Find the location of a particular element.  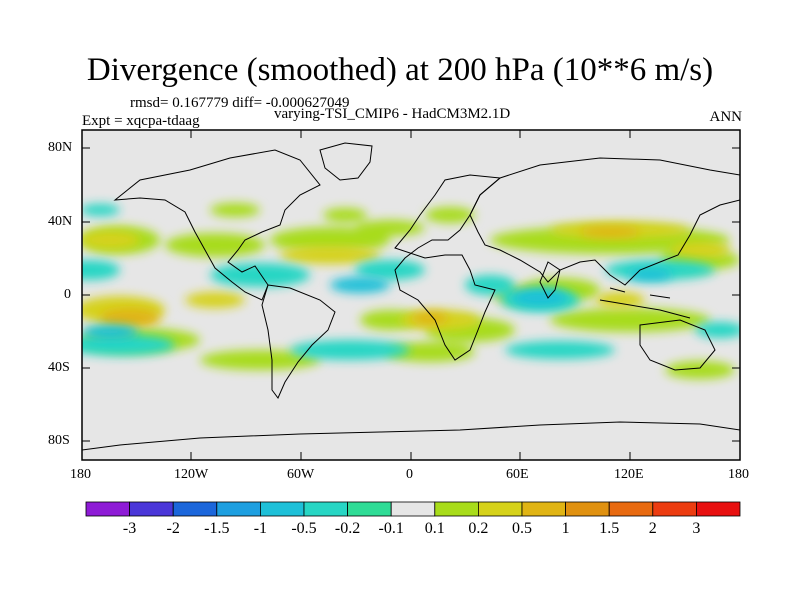

subtitle-label: varying-TSI_CMIP6 - HadCM3M2.1D is located at coordinates (392, 114).